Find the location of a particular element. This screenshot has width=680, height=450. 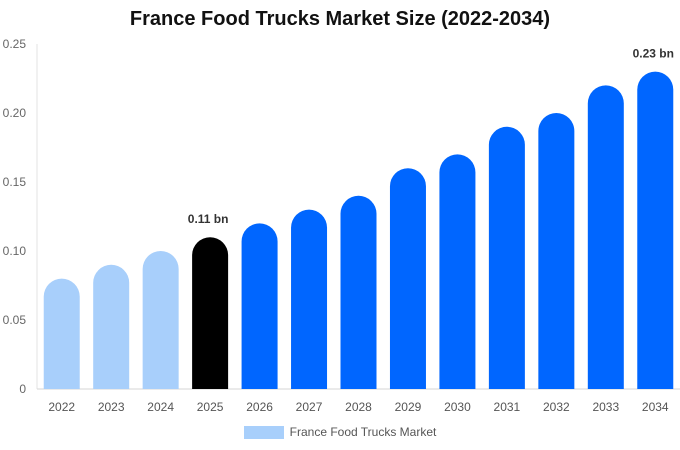

bar-2027 is located at coordinates (309, 299).